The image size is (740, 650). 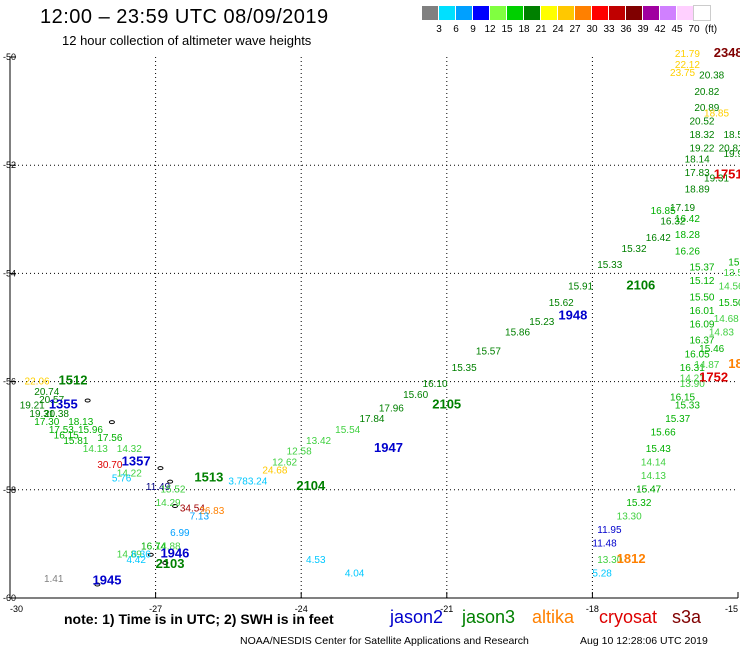 I want to click on wave-height-value: 15.62, so click(x=561, y=303).